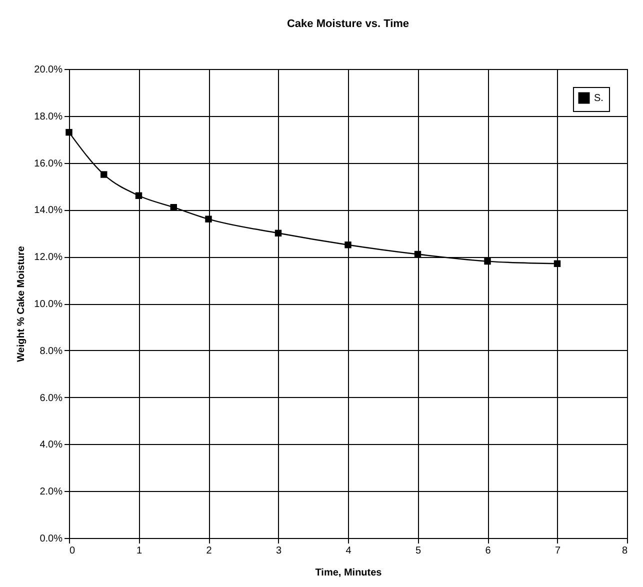  What do you see at coordinates (48, 210) in the screenshot?
I see `y-tick-label: 14.0%` at bounding box center [48, 210].